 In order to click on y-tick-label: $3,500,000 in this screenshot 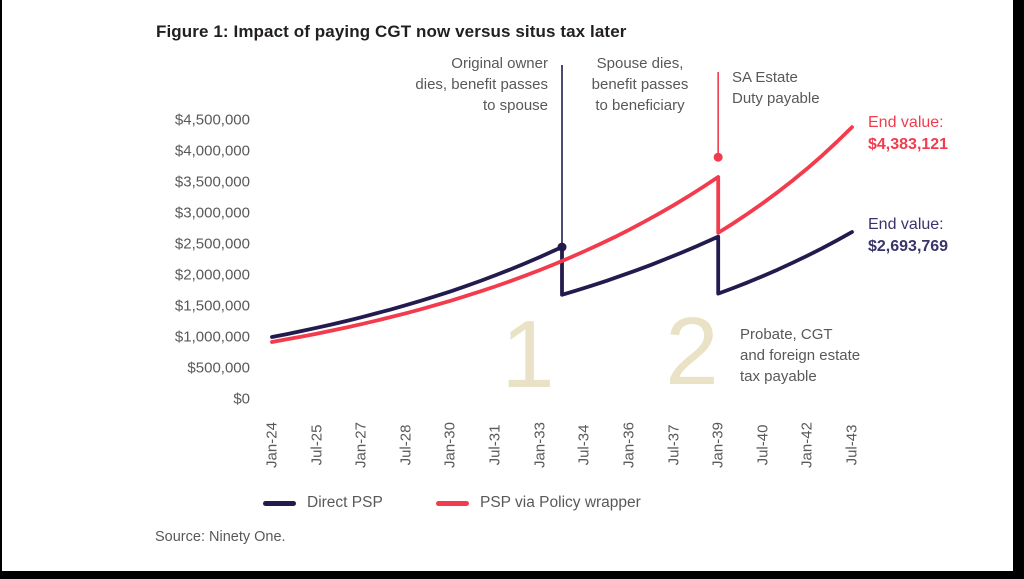, I will do `click(212, 182)`.